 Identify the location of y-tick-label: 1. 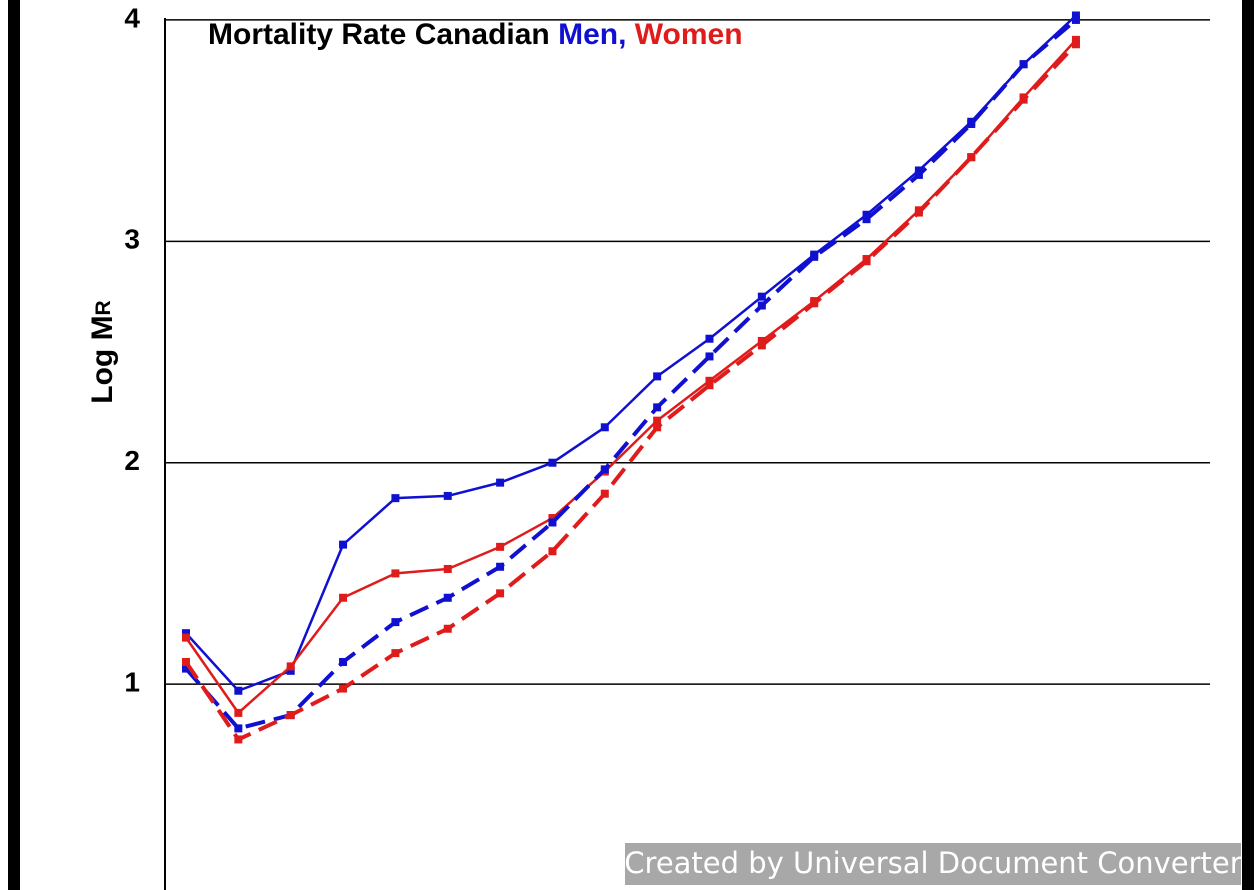
(132, 681).